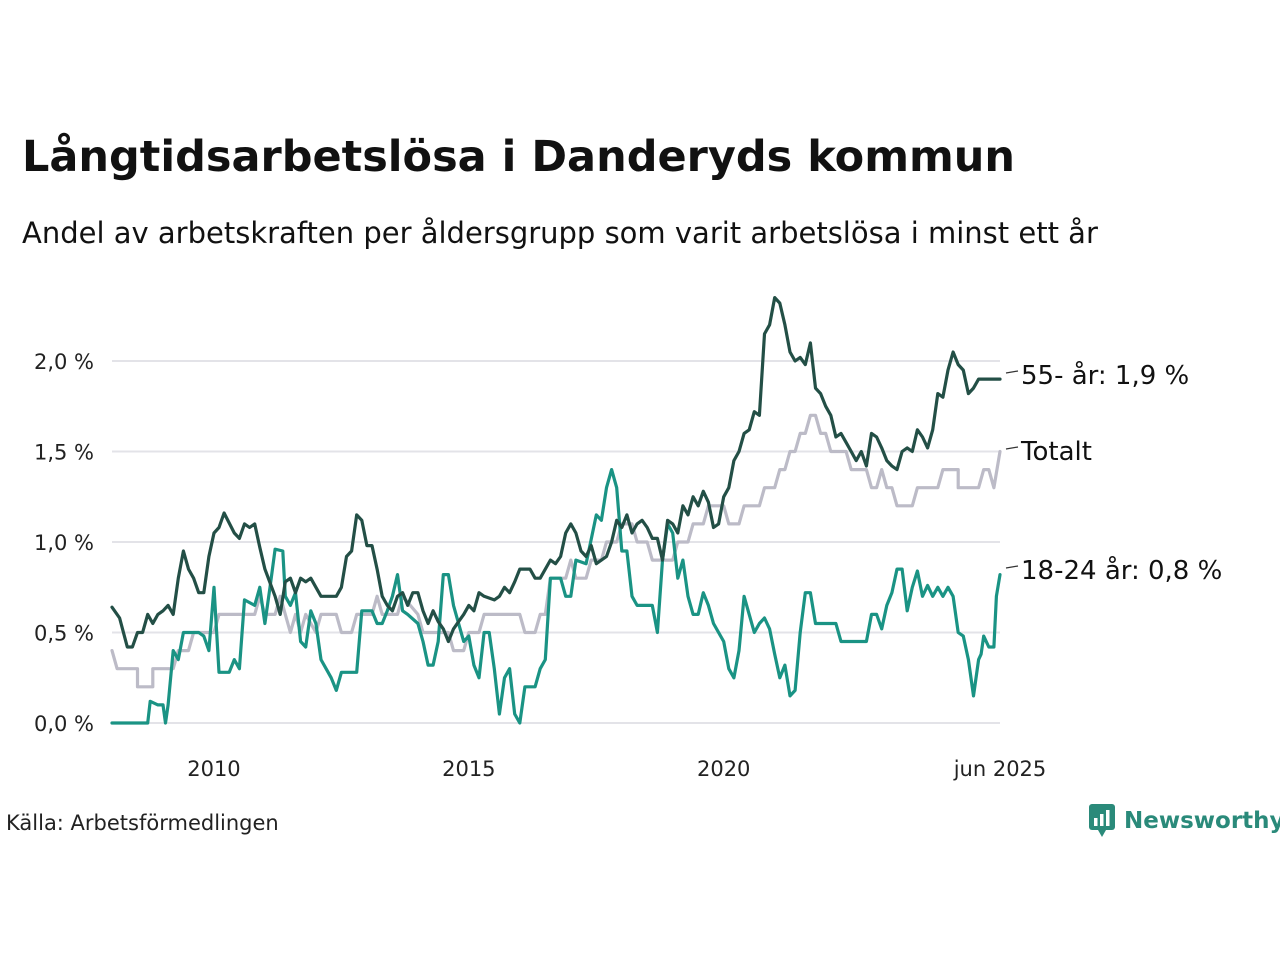 This screenshot has height=960, width=1280. I want to click on y-tick-label: 1,0 %, so click(64, 543).